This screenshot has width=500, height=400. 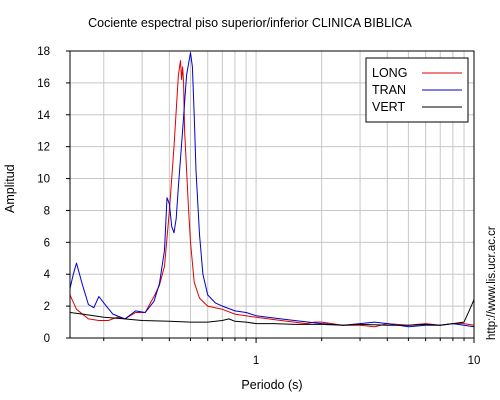 What do you see at coordinates (43, 84) in the screenshot?
I see `y-tick-label: 16` at bounding box center [43, 84].